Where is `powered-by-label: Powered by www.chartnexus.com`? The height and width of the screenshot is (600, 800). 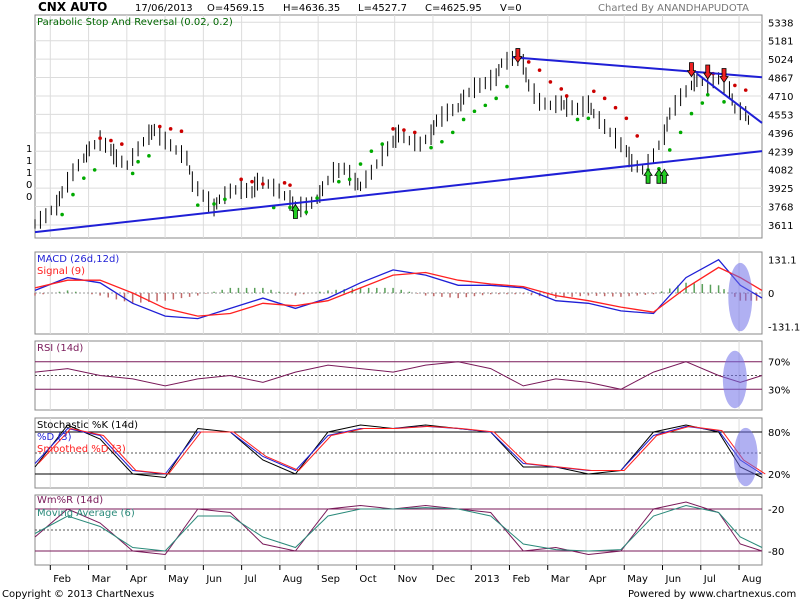 powered-by-label: Powered by www.chartnexus.com is located at coordinates (712, 594).